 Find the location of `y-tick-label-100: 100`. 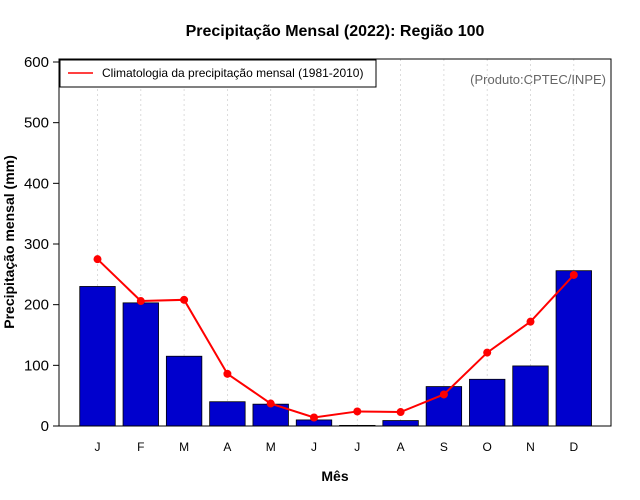

y-tick-label-100: 100 is located at coordinates (36, 365).